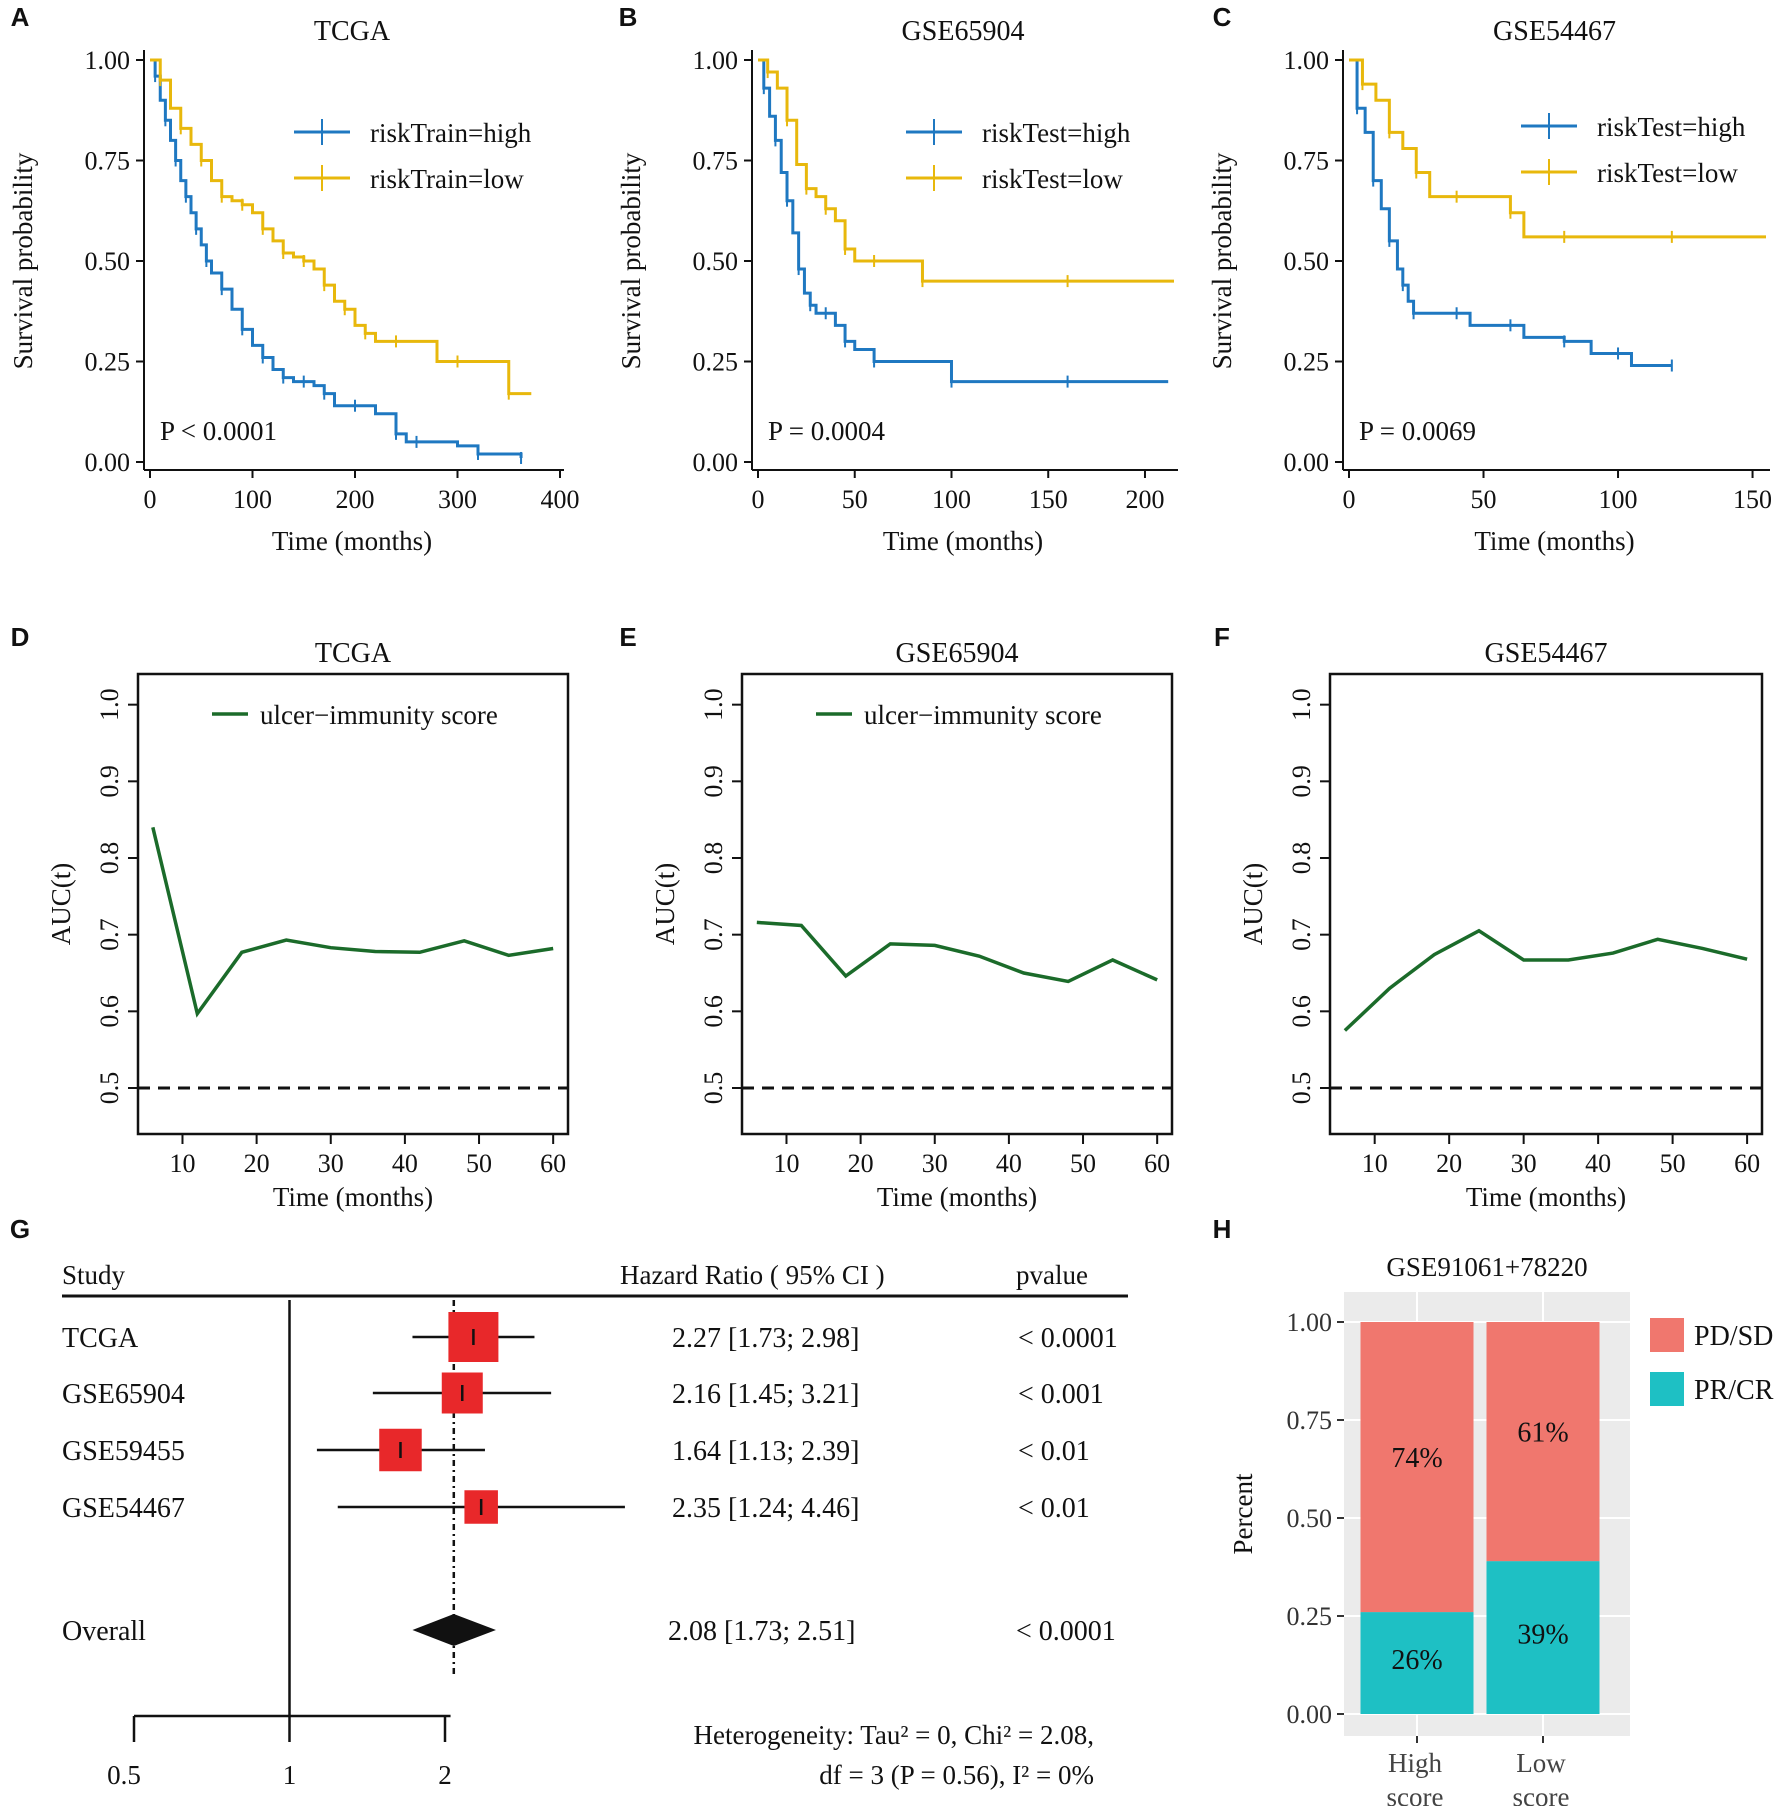 This screenshot has width=1788, height=1806. What do you see at coordinates (352, 541) in the screenshot?
I see `km-x-label: Time (months)` at bounding box center [352, 541].